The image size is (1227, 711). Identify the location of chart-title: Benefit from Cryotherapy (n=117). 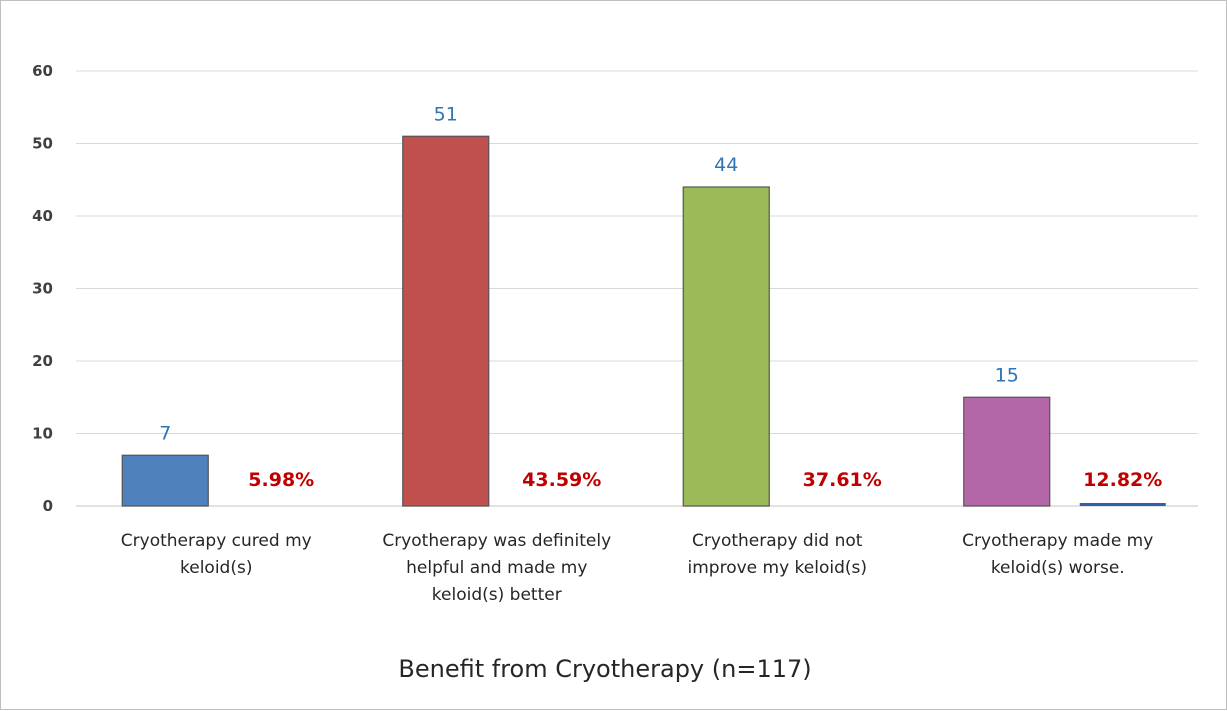
(604, 669).